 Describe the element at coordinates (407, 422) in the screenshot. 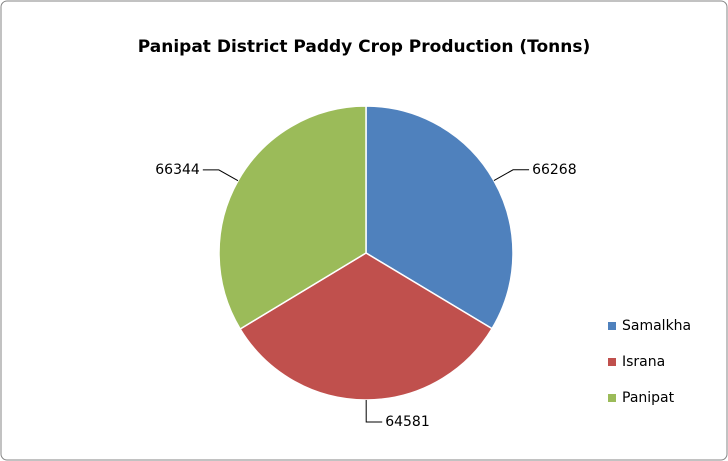

I see `data-label: 64581` at that location.